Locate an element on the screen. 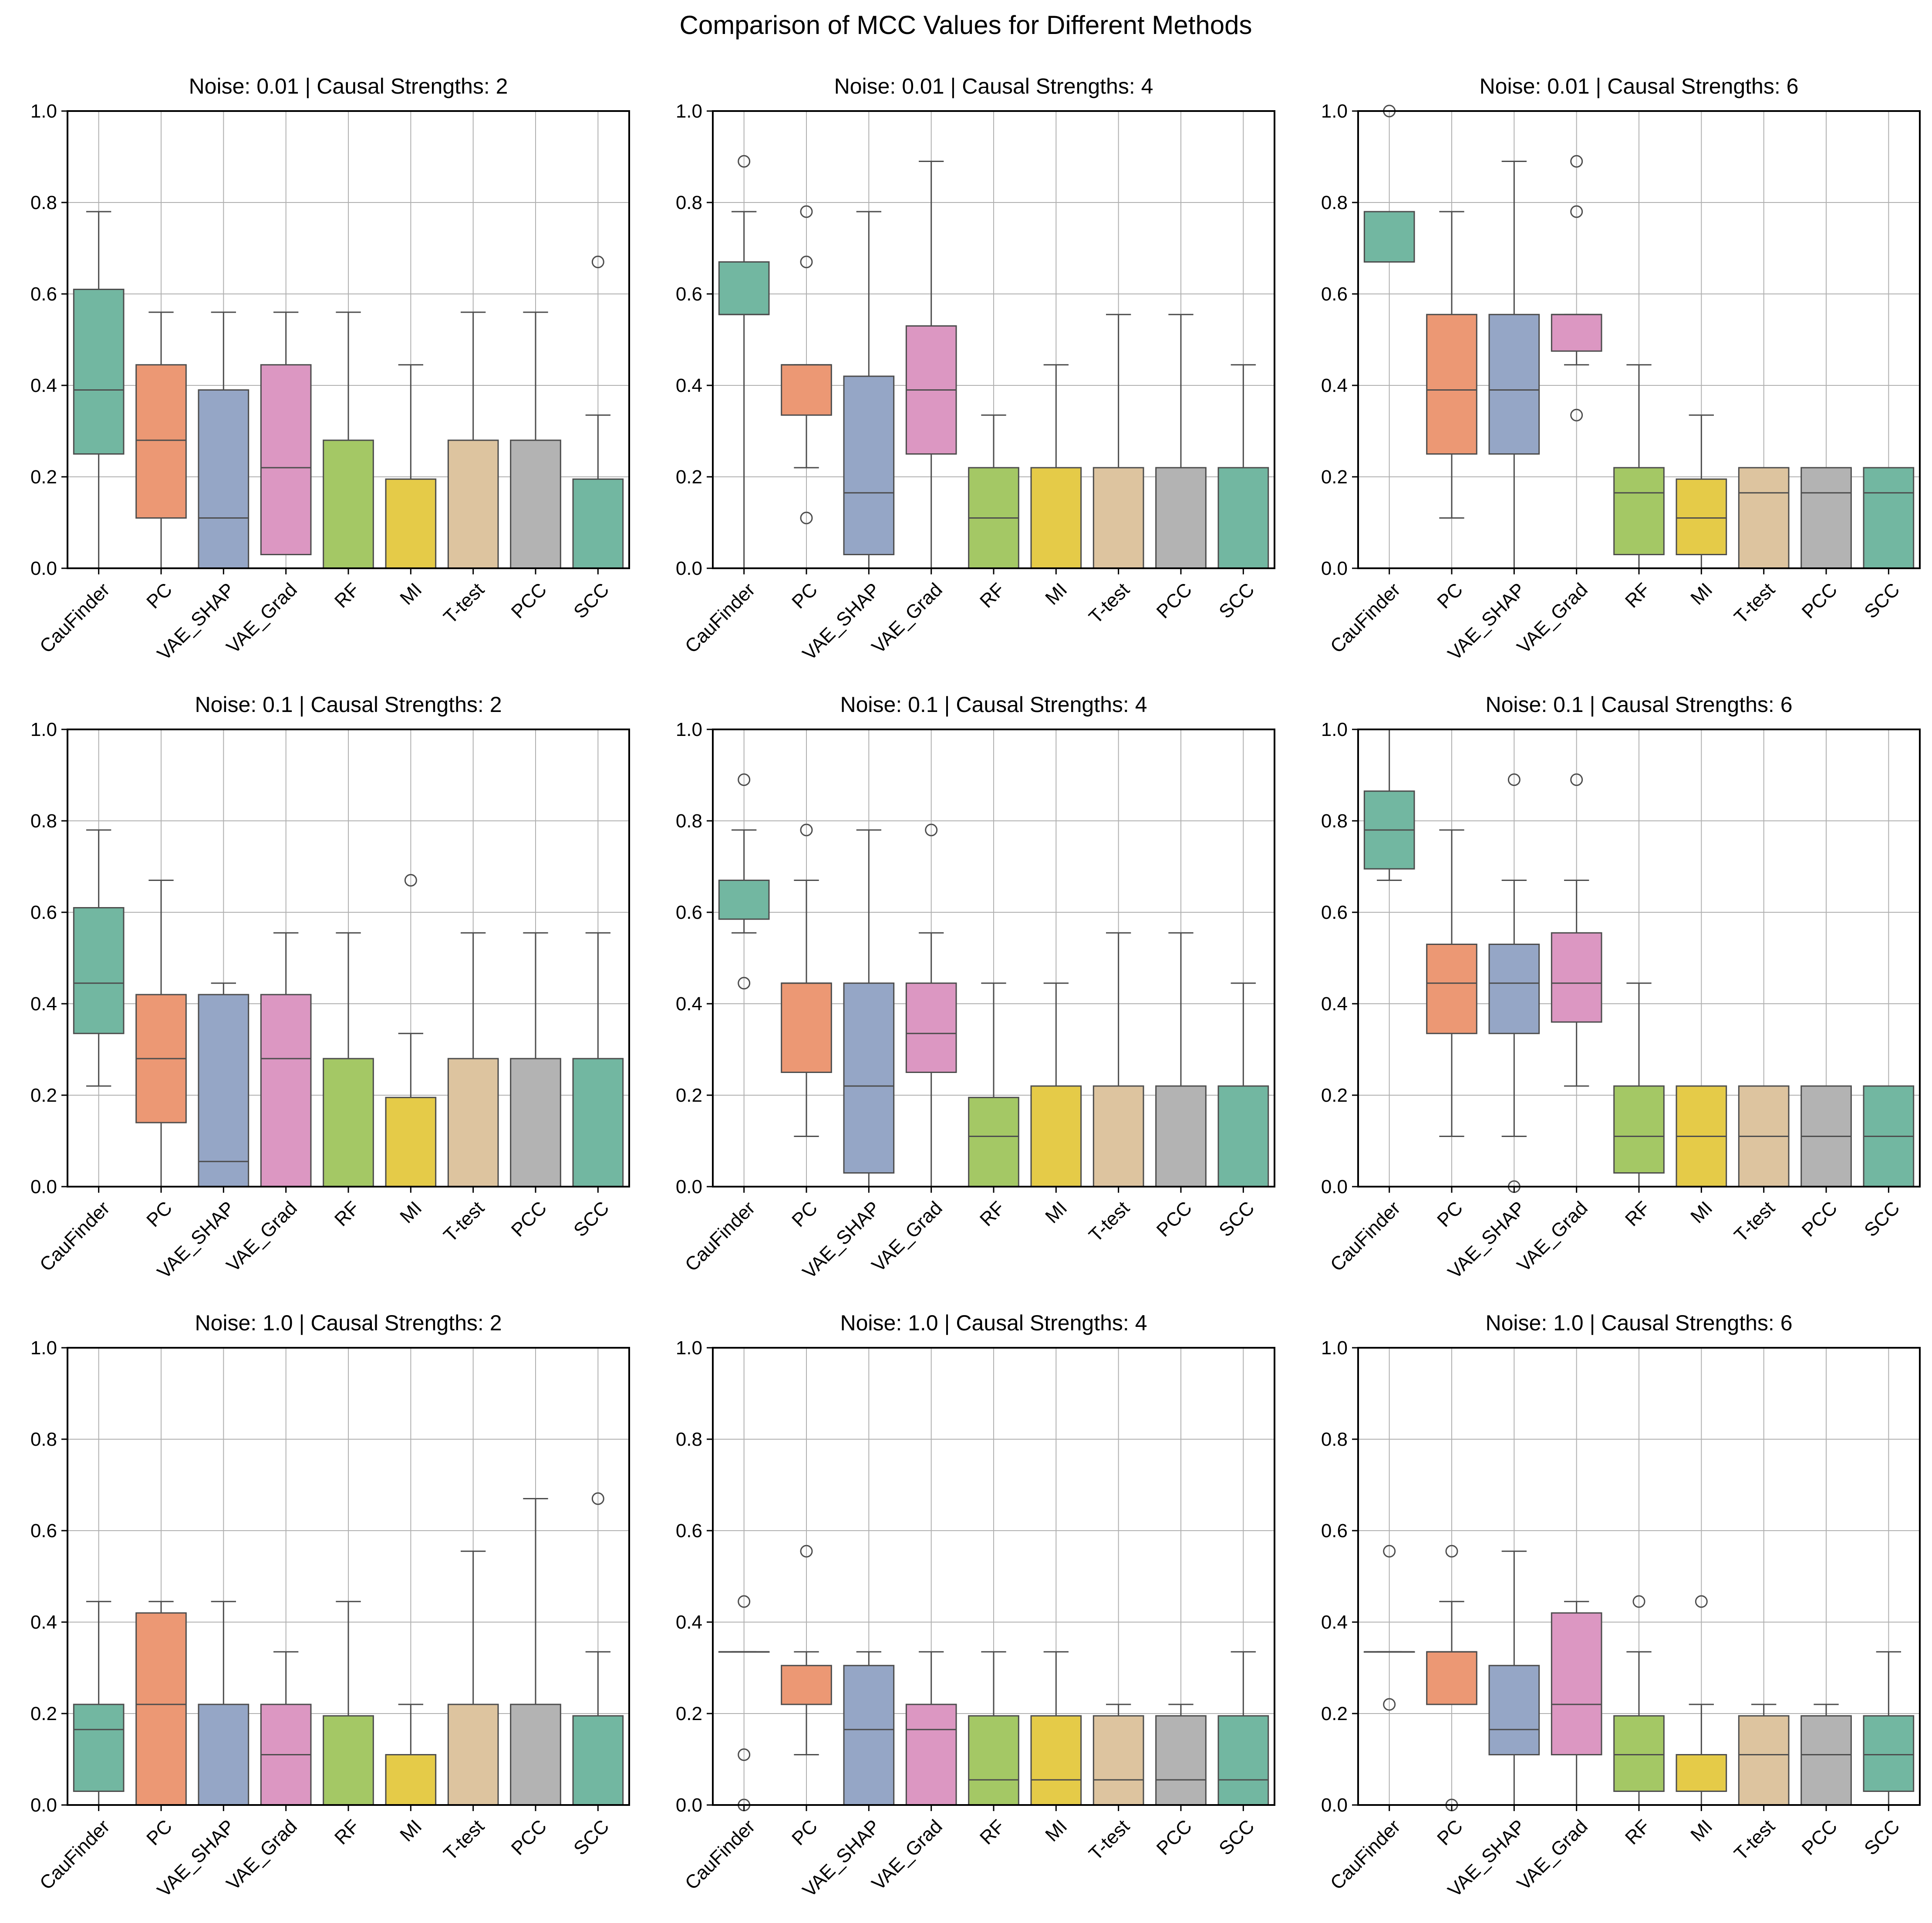 Image resolution: width=1932 pixels, height=1923 pixels. box-caufinder is located at coordinates (744, 881).